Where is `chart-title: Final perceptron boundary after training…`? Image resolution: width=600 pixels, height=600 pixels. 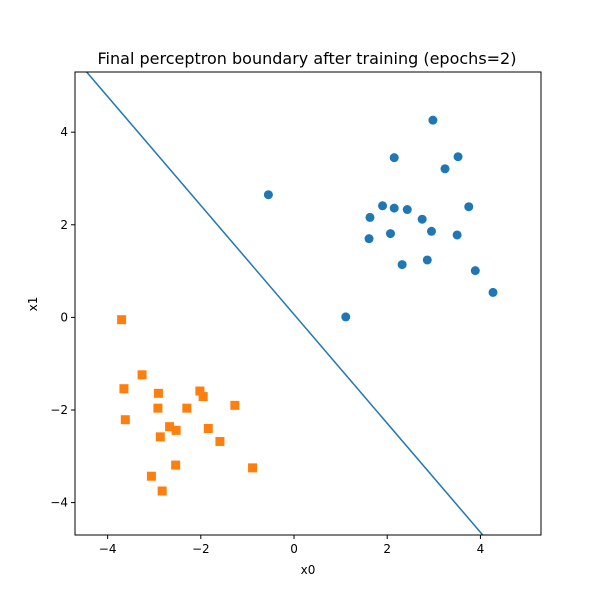 chart-title: Final perceptron boundary after training… is located at coordinates (307, 58).